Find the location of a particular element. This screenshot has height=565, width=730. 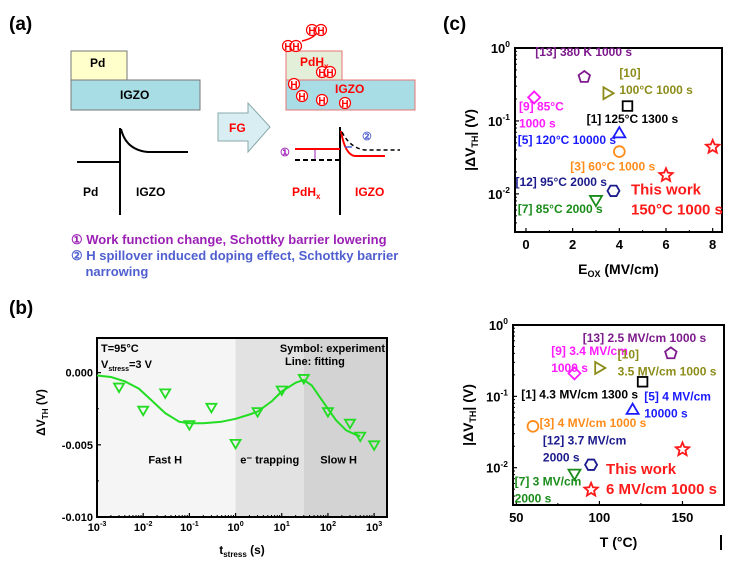

data-point-triangle-up is located at coordinates (619, 132).